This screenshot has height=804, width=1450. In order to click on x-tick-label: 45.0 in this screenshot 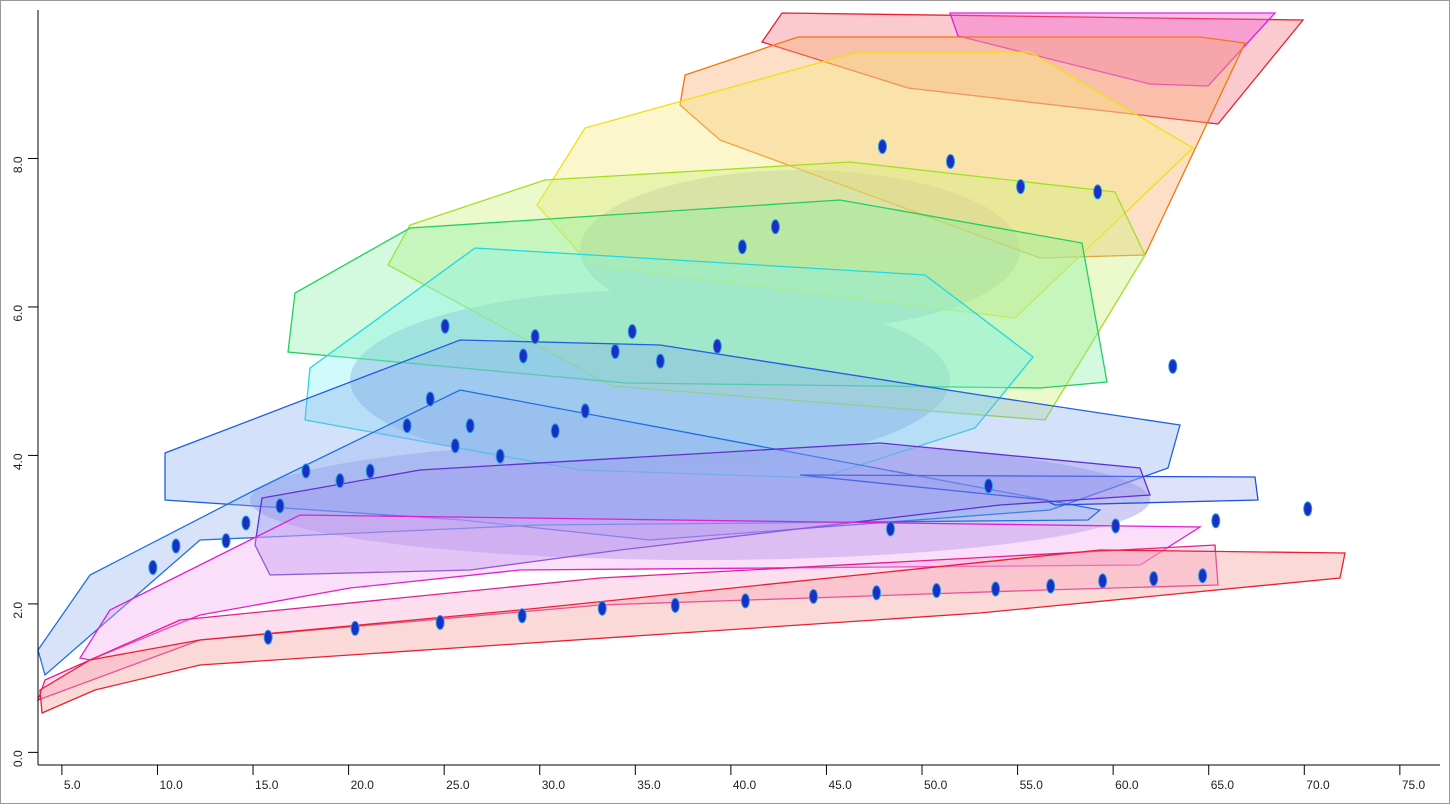, I will do `click(840, 785)`.